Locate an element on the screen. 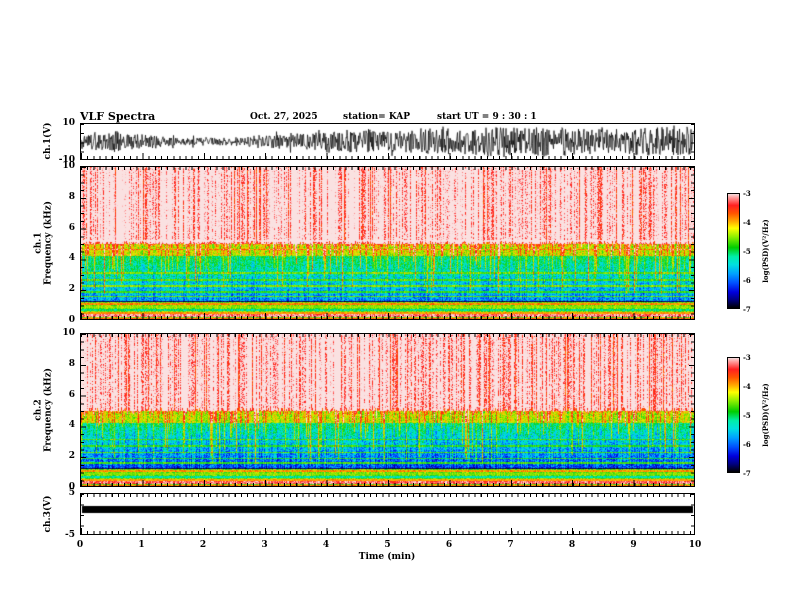 This screenshot has height=612, width=792. time-tick-label: 5 is located at coordinates (387, 545).